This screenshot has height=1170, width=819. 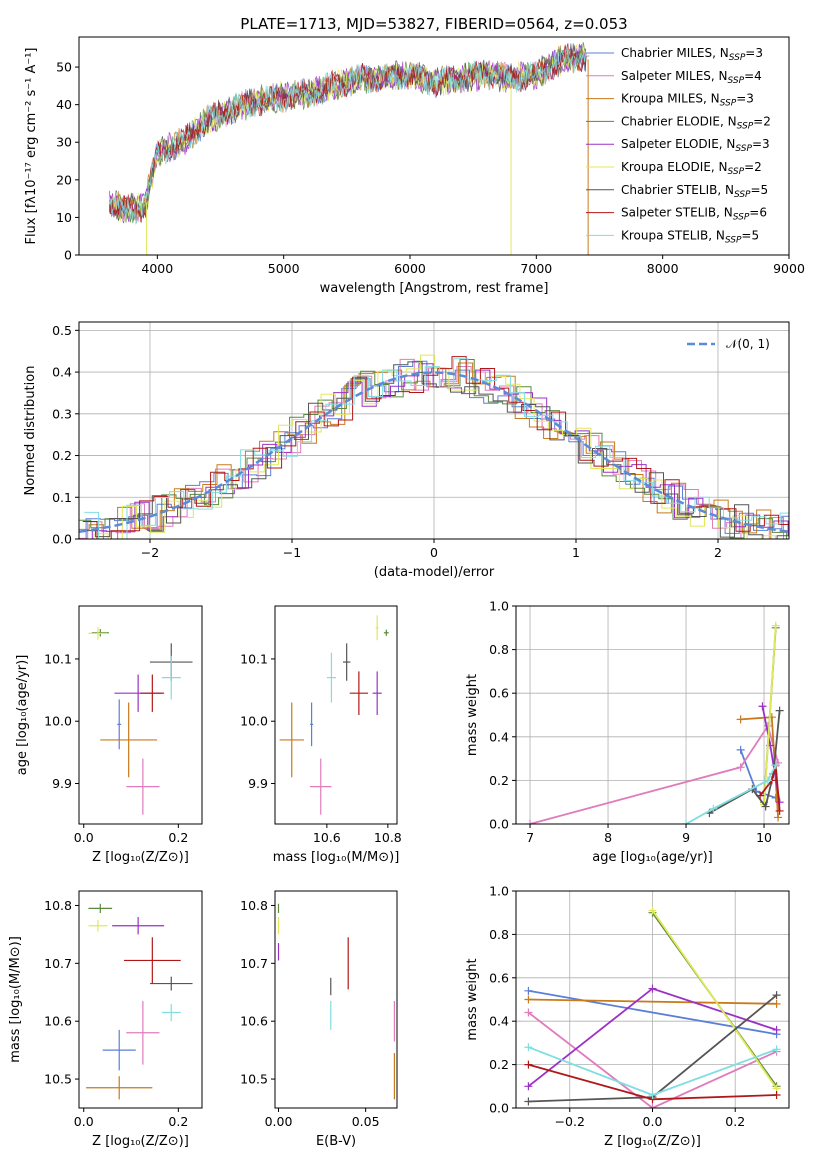 I want to click on legend-entry: Salpeter ELODIE, NSSP=3, so click(x=695, y=145).